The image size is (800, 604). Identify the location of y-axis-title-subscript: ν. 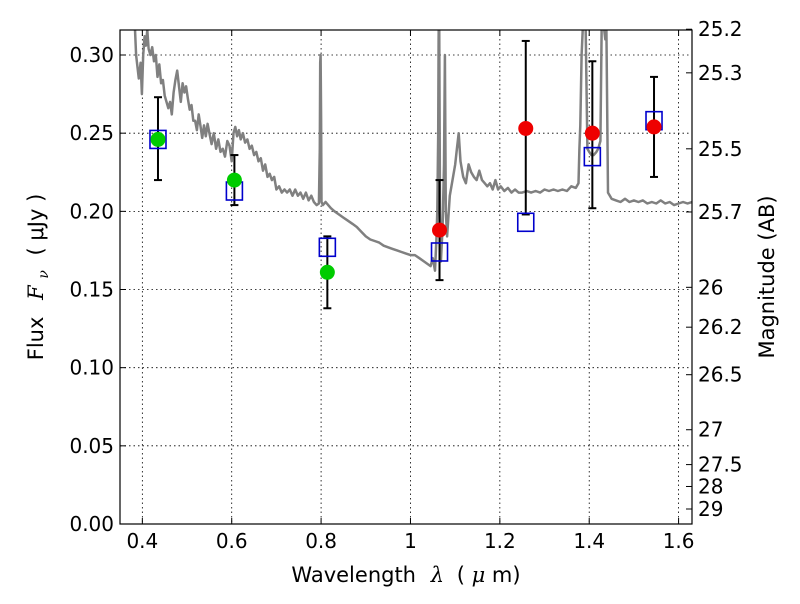
(44, 274).